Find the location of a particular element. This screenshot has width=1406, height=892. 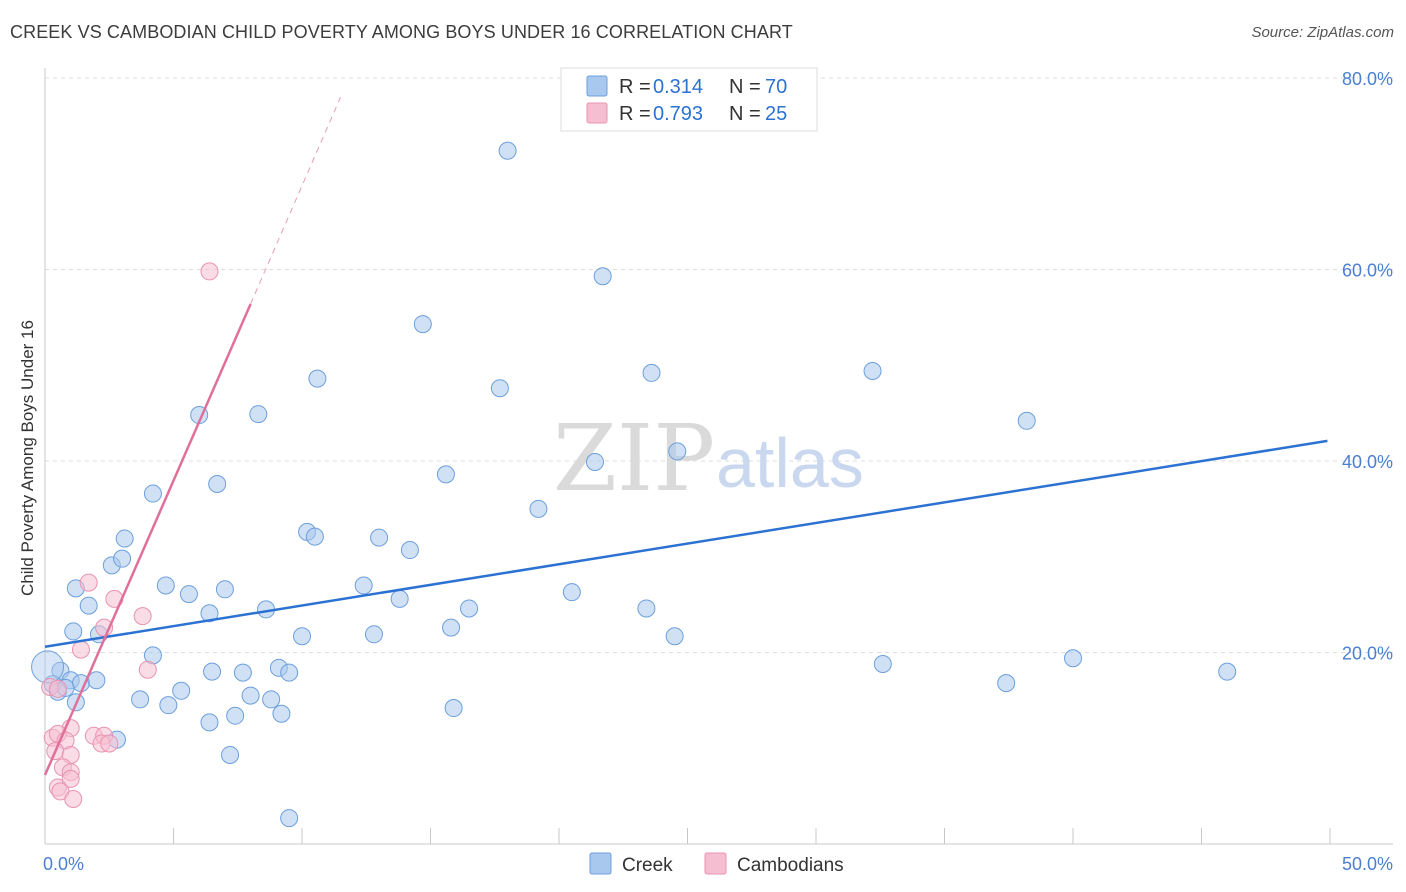

legend-n-label-creek: N = is located at coordinates (745, 87).